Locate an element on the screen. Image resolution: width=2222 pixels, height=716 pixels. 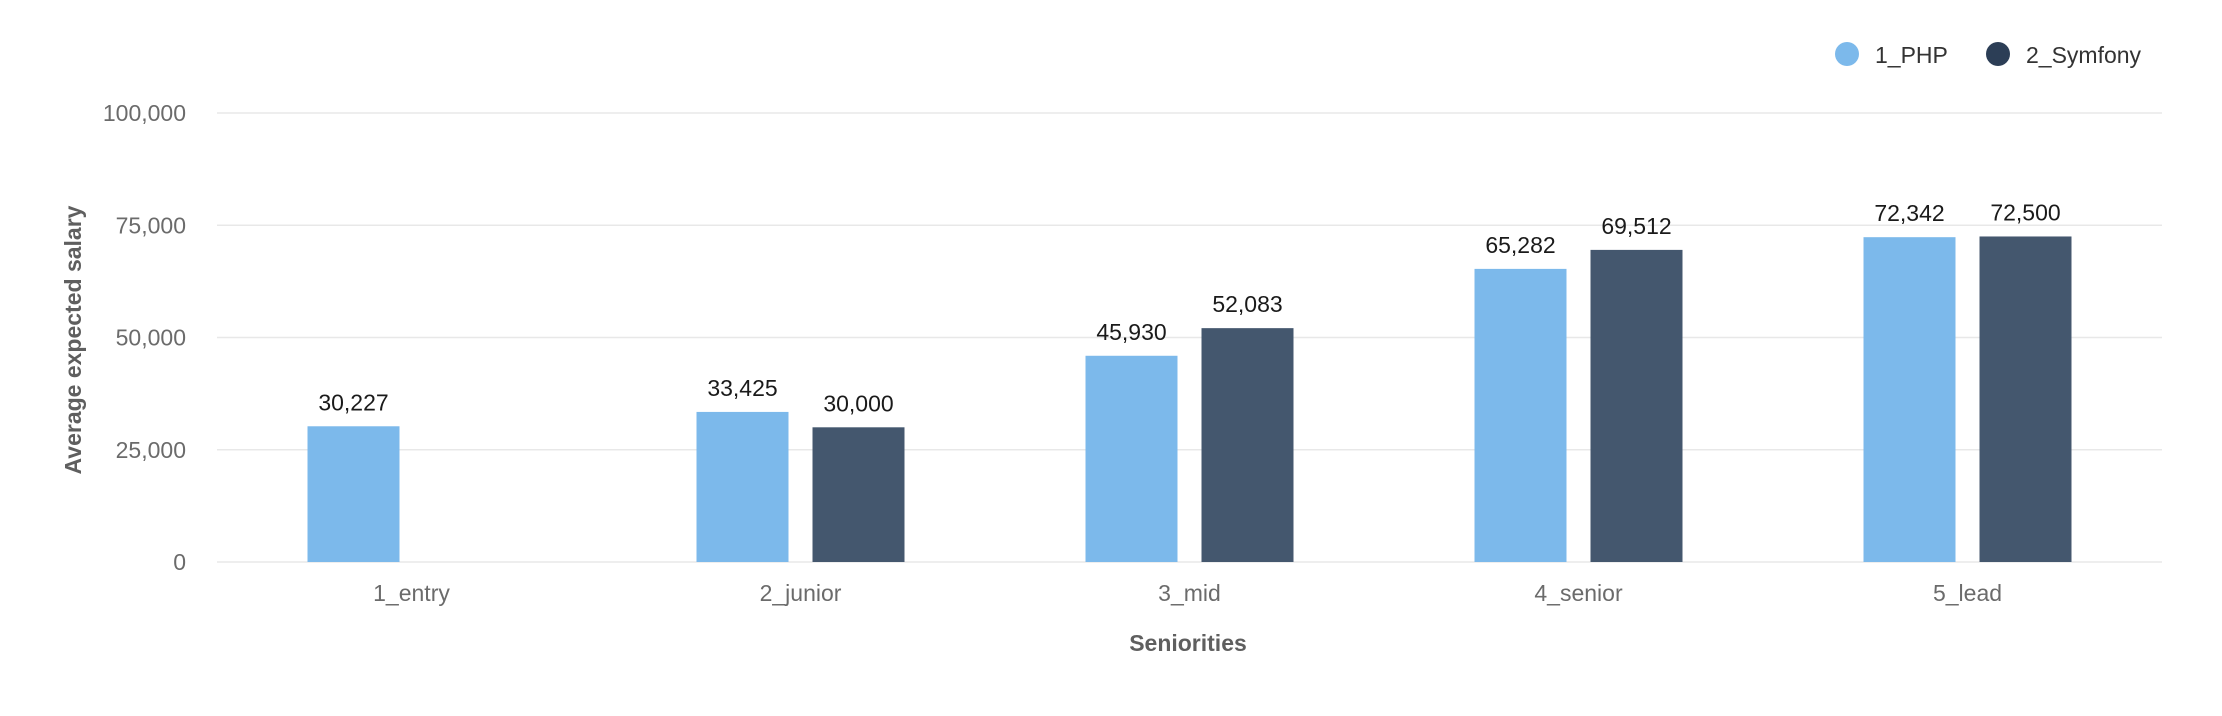
bar-2_Symfony-3_mid is located at coordinates (1247, 445).